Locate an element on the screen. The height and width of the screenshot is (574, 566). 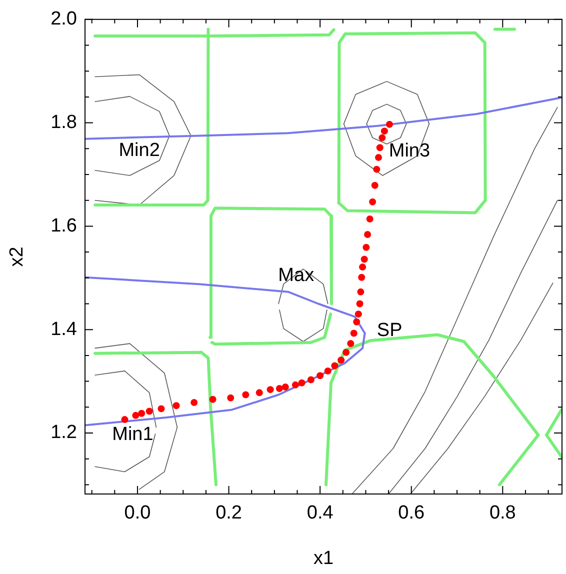
annotation: SP is located at coordinates (389, 331).